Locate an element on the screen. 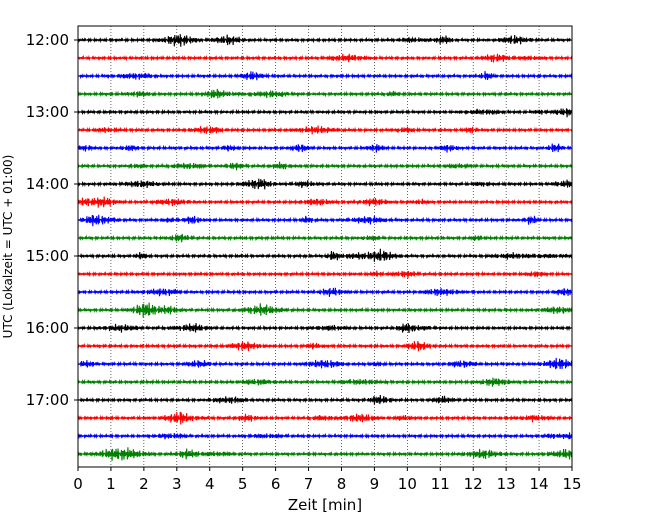 The height and width of the screenshot is (524, 650). x-tick-label: 10 is located at coordinates (407, 484).